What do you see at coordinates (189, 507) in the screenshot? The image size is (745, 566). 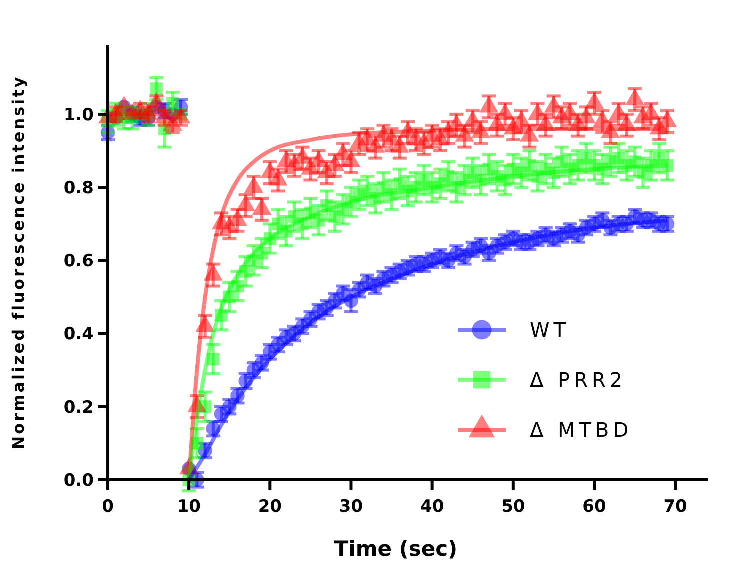 I see `x-tick-label: 10` at bounding box center [189, 507].